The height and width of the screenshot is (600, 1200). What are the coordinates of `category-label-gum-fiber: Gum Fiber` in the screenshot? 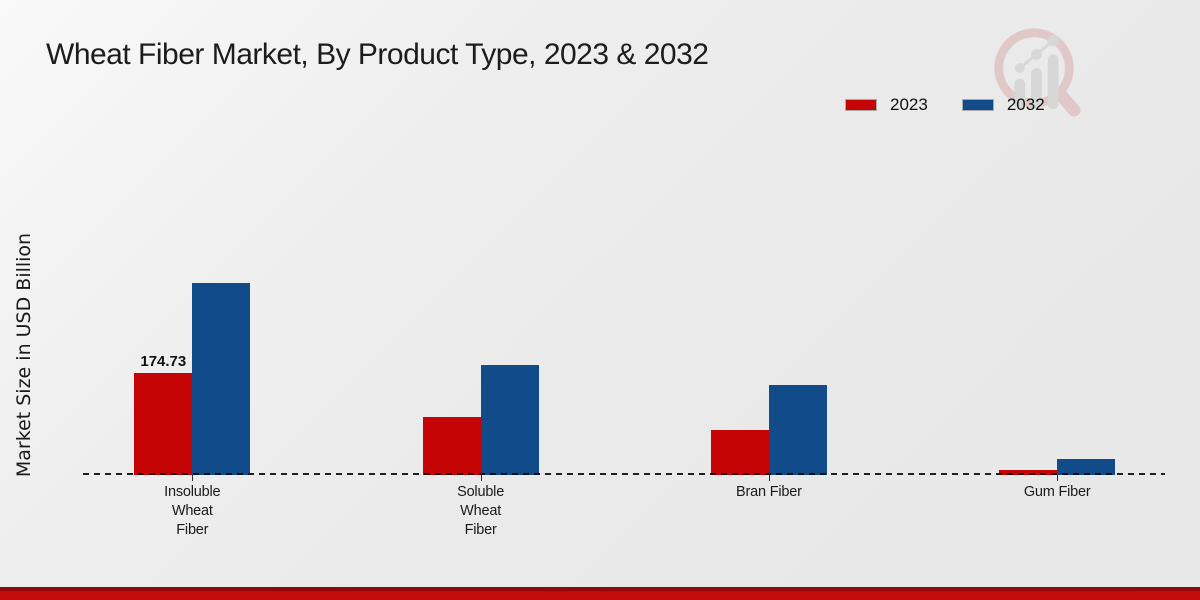 It's located at (1057, 492).